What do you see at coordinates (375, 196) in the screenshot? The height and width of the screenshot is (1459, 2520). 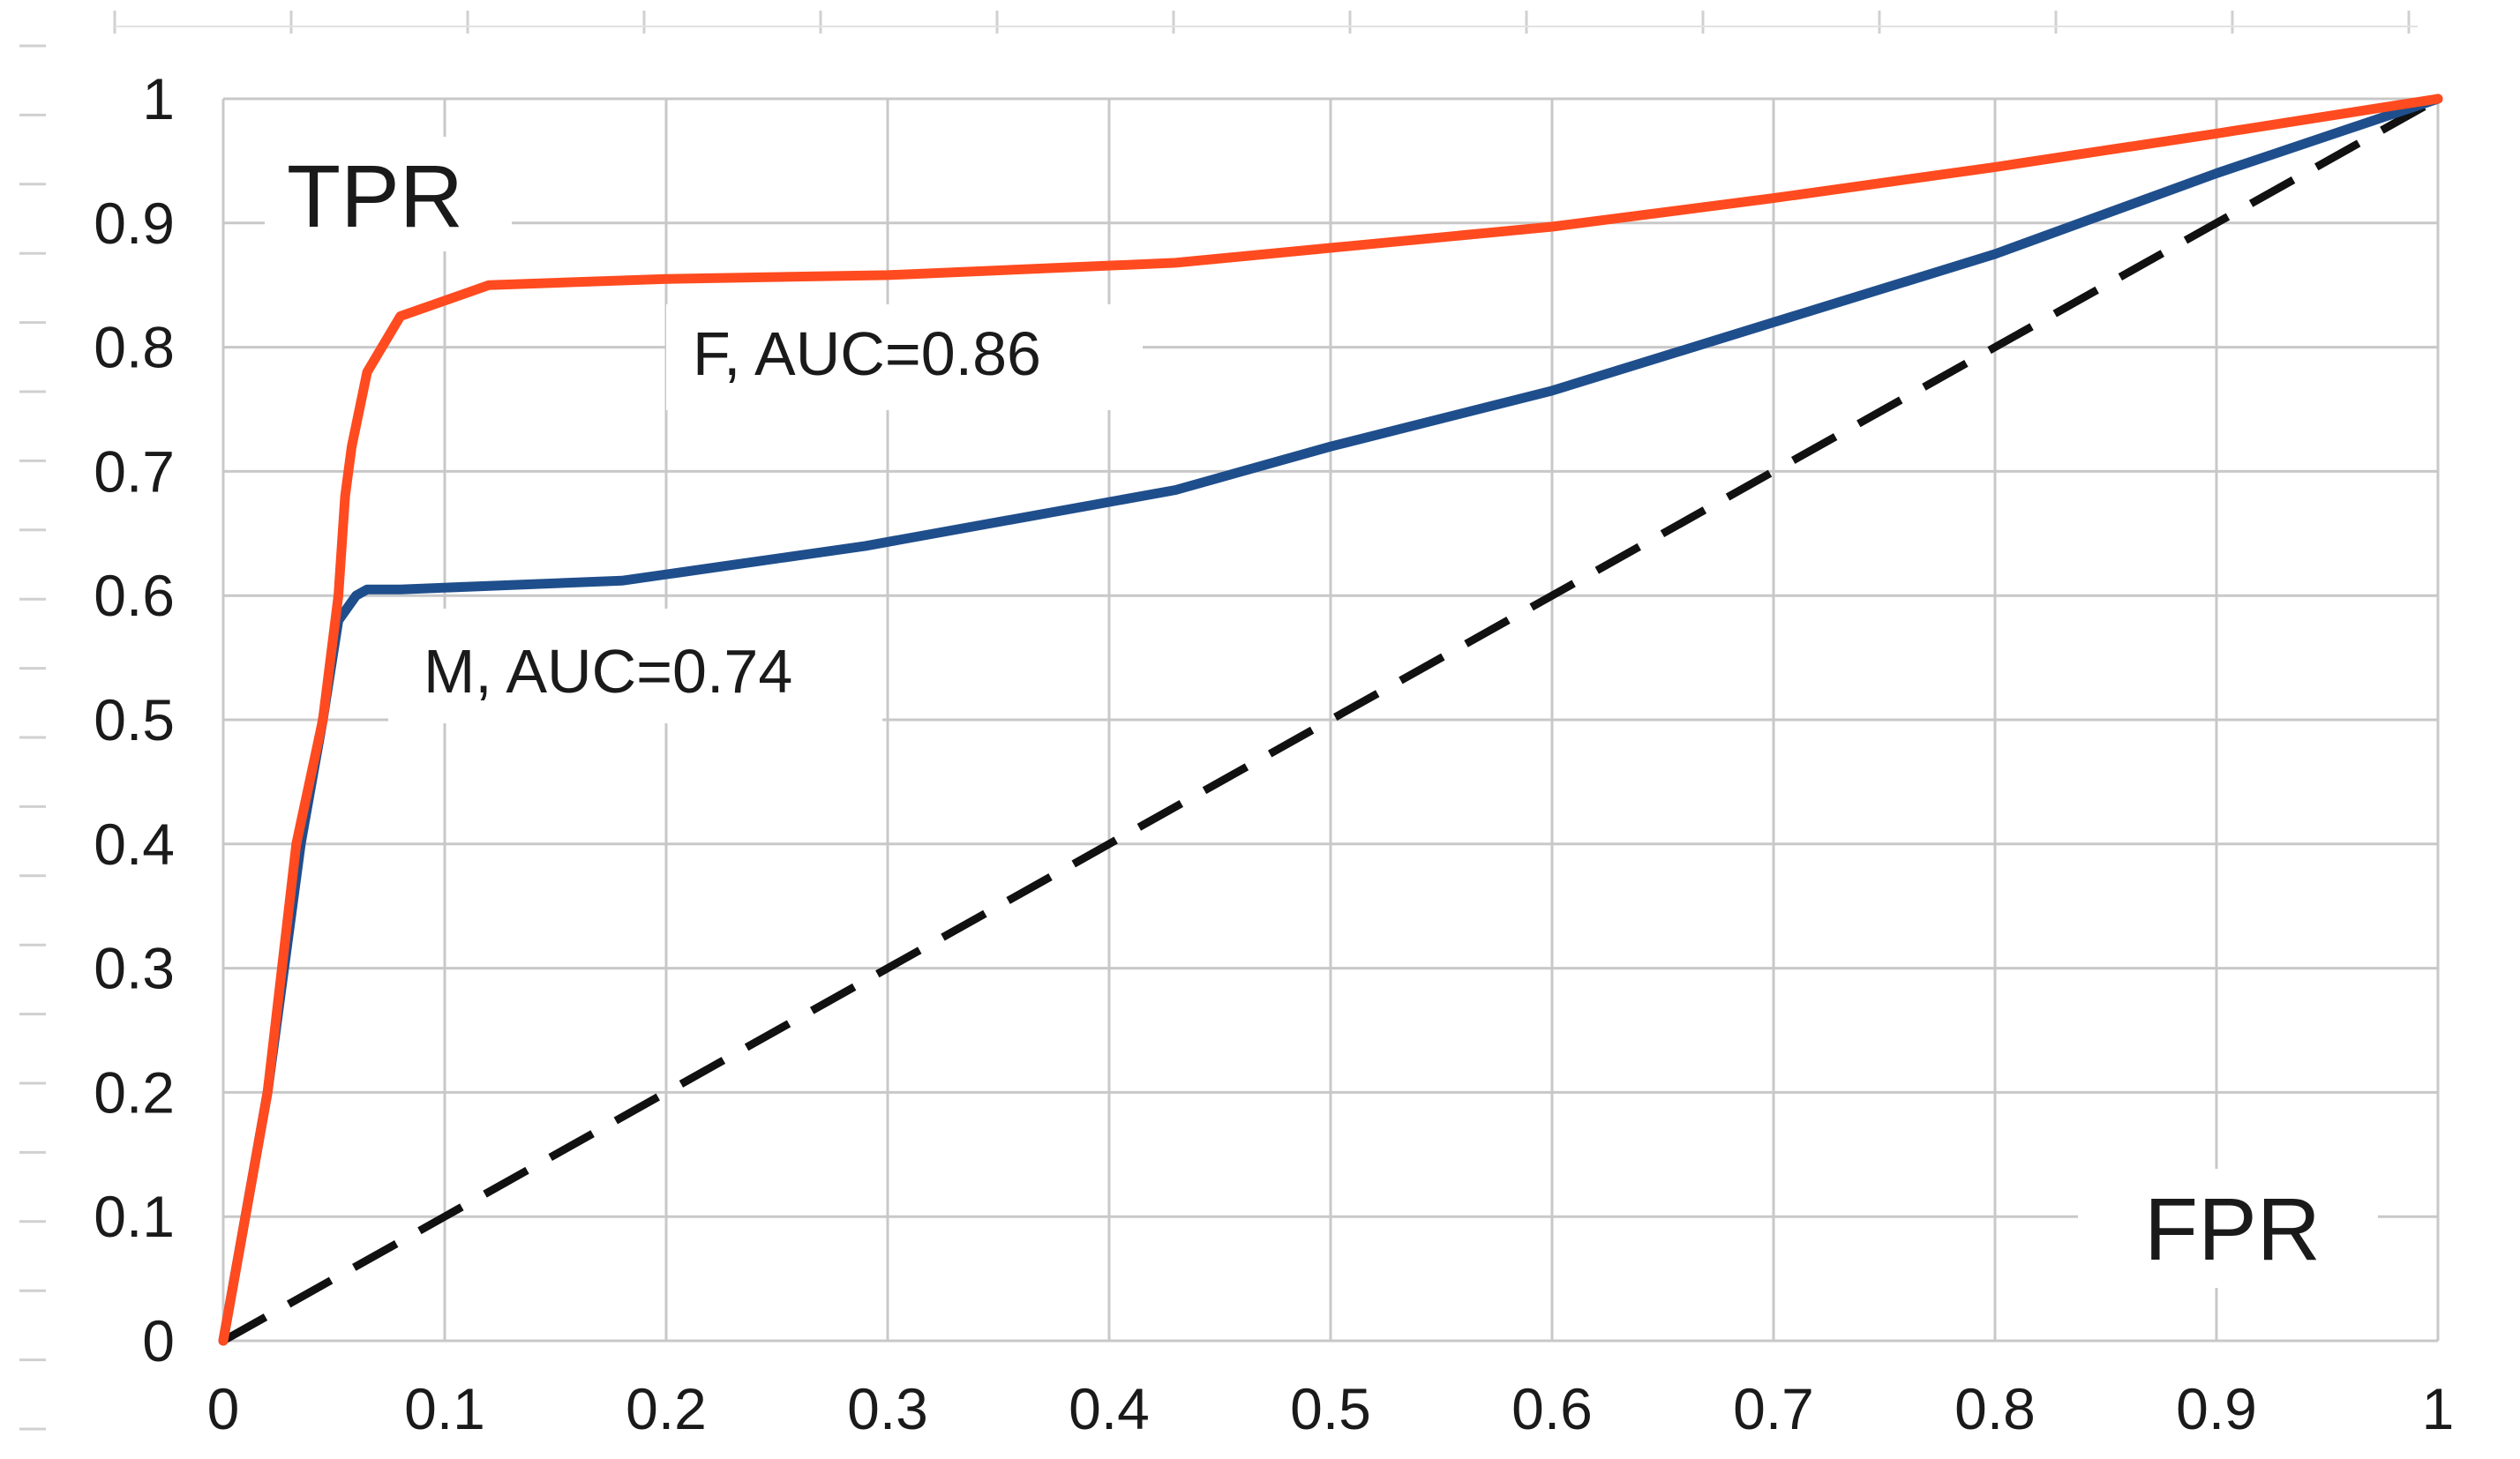 I see `ylabel: TPR` at bounding box center [375, 196].